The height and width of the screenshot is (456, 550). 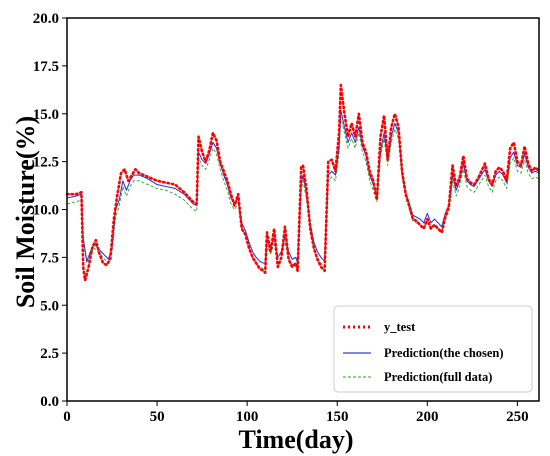 I want to click on legend-label-prediction-full: Prediction(full data), so click(x=438, y=377).